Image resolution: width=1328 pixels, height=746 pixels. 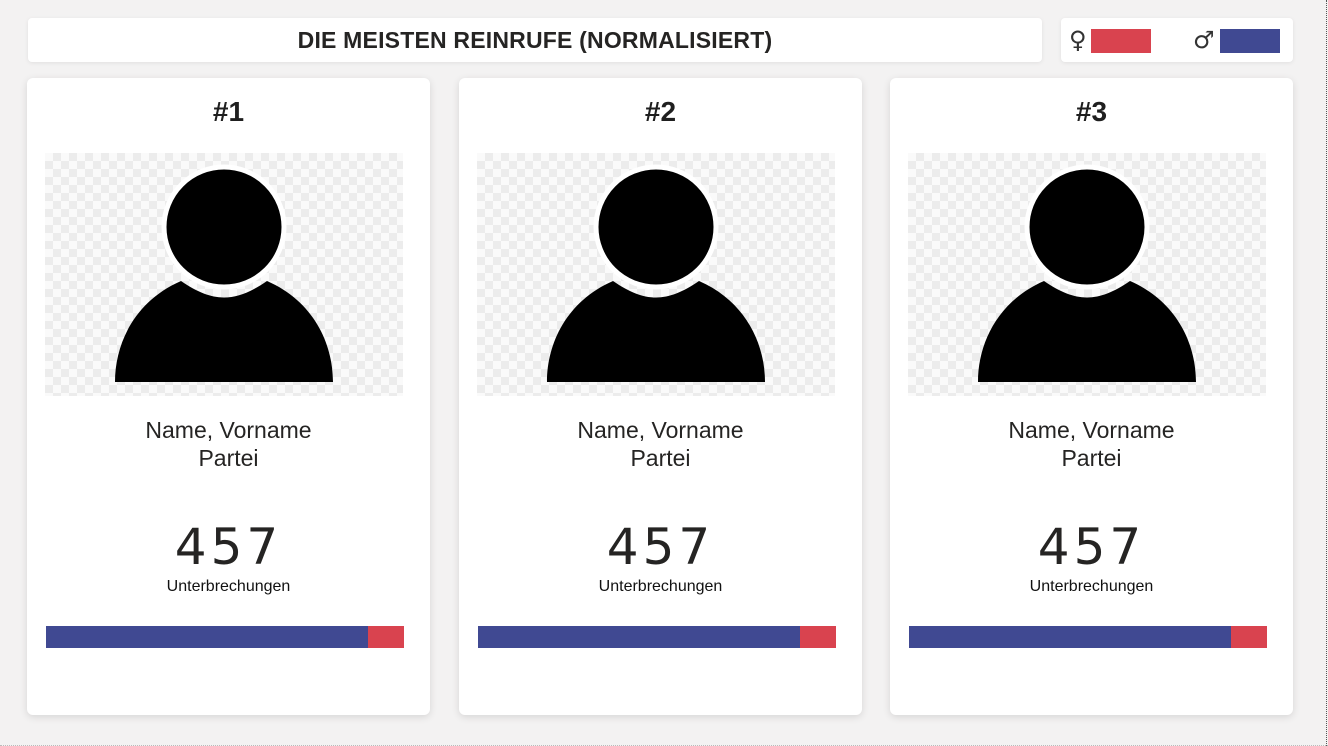 I want to click on rank-label: #3, so click(x=1091, y=111).